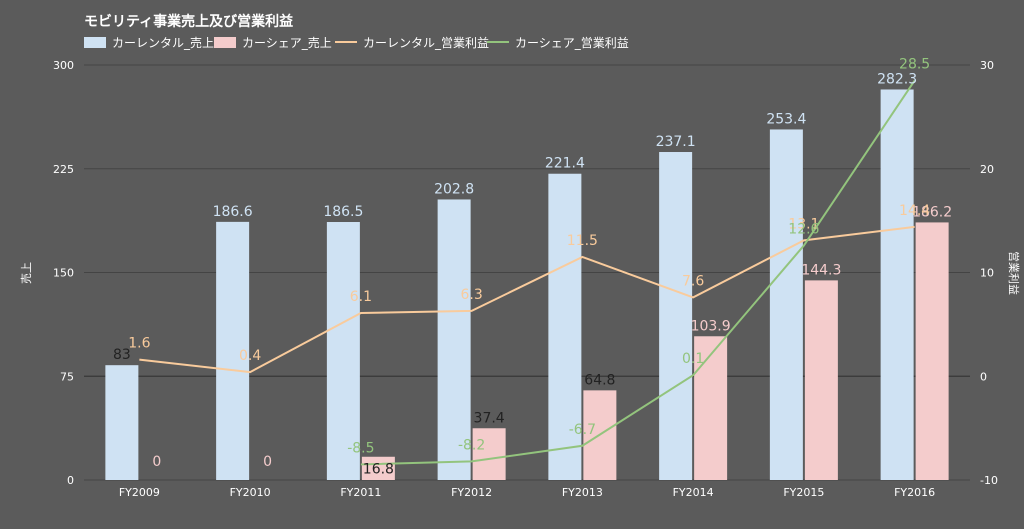 The width and height of the screenshot is (1024, 529). What do you see at coordinates (987, 65) in the screenshot?
I see `y-tick-right: 30` at bounding box center [987, 65].